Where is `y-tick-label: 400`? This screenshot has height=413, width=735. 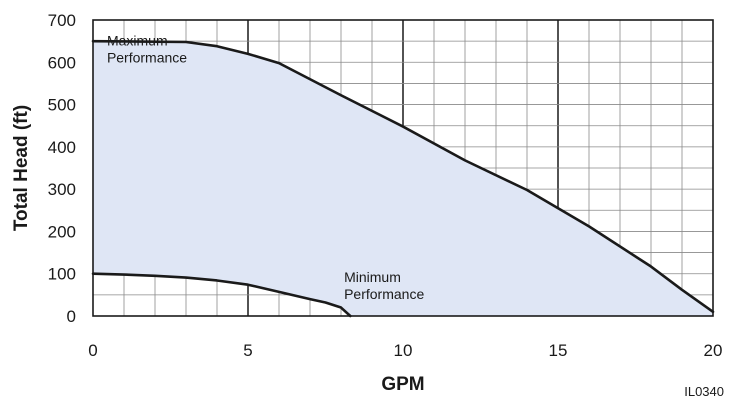
y-tick-label: 400 is located at coordinates (62, 147).